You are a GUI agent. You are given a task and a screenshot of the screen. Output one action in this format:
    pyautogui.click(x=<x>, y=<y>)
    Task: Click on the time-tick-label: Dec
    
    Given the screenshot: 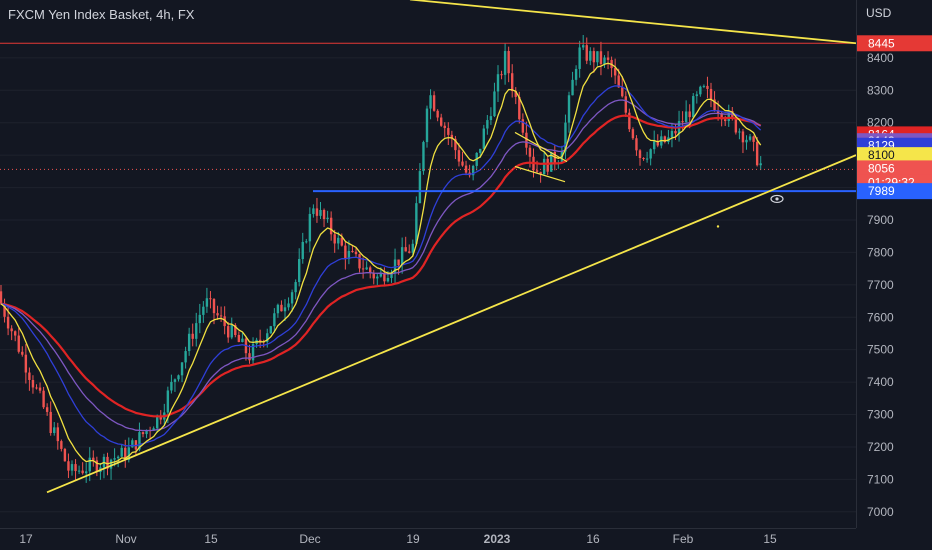 What is the action you would take?
    pyautogui.click(x=309, y=539)
    